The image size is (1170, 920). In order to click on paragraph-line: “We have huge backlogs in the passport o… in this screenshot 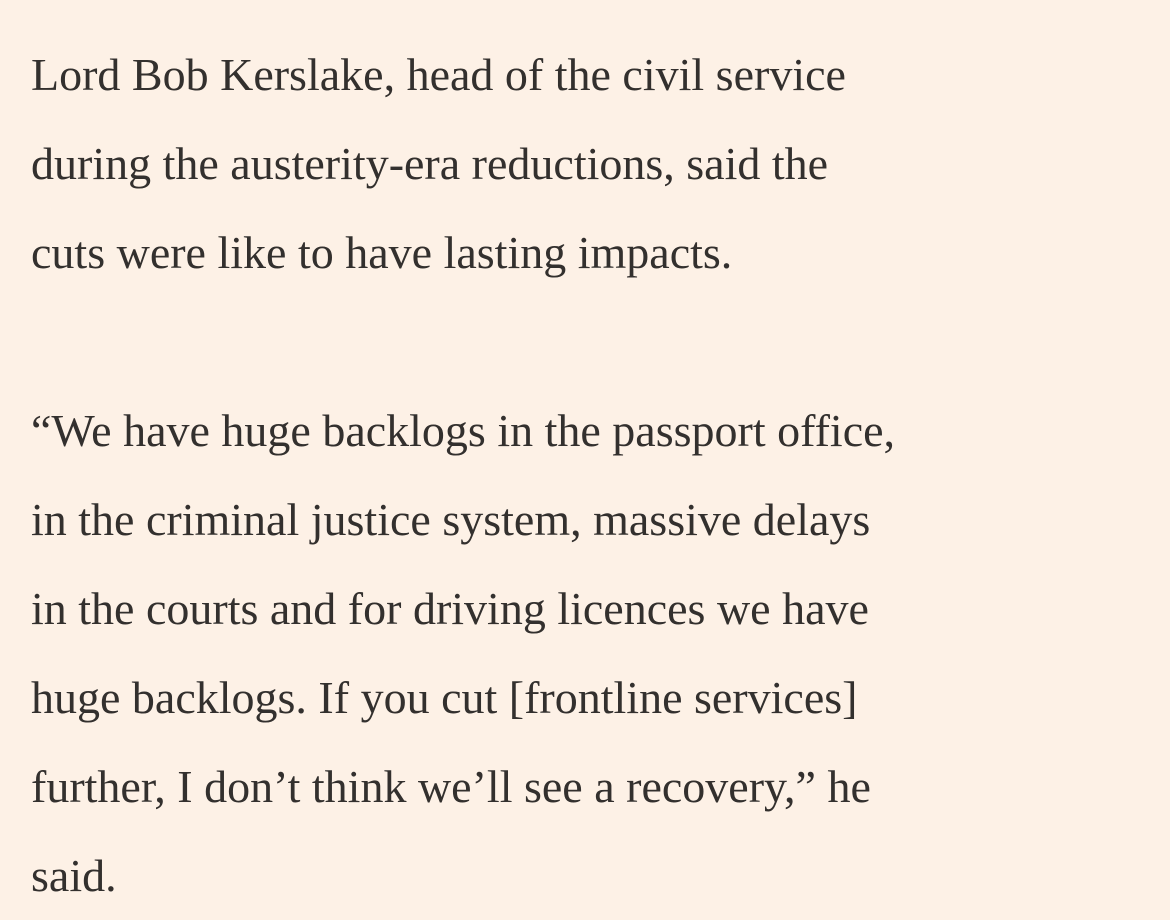, I will do `click(463, 430)`.